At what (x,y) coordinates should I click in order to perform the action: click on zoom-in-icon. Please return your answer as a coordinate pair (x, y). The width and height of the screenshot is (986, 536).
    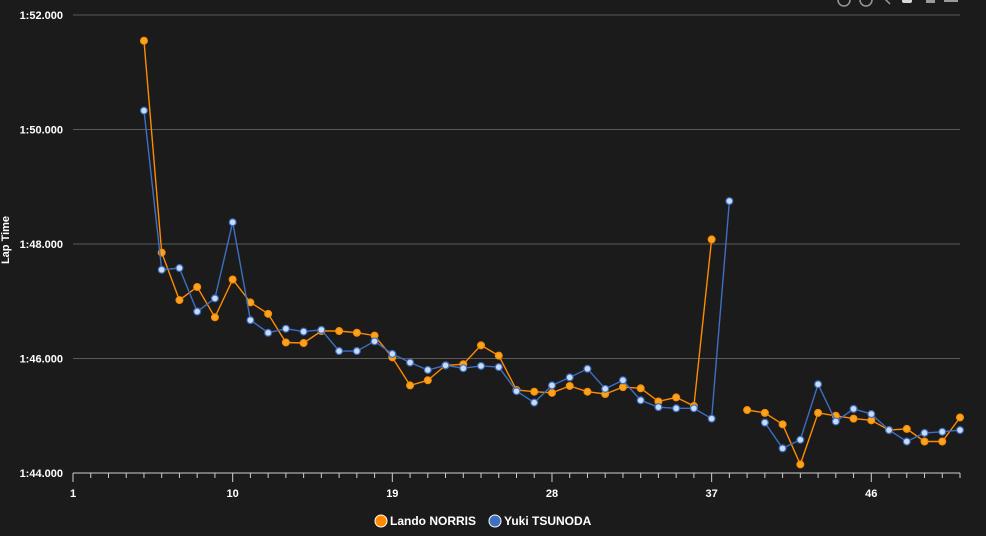
    Looking at the image, I should click on (844, 3).